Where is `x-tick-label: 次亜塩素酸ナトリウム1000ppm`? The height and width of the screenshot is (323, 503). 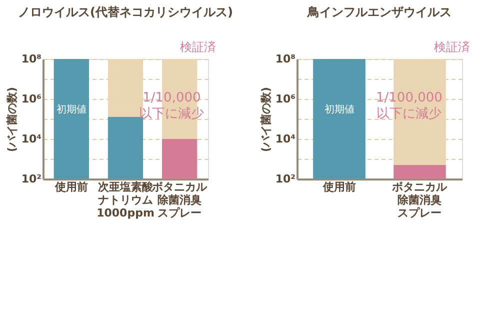 x-tick-label: 次亜塩素酸ナトリウム1000ppm is located at coordinates (125, 200).